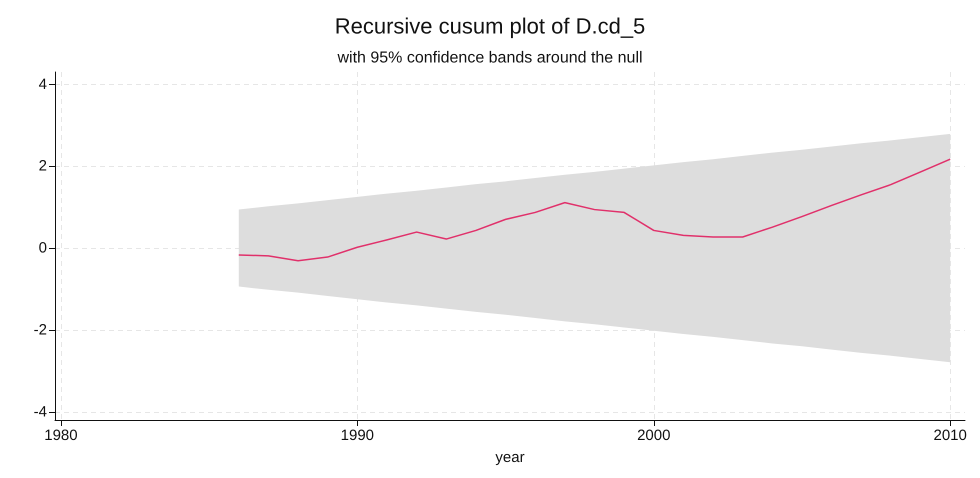  Describe the element at coordinates (490, 26) in the screenshot. I see `chart-title: Recursive cusum plot of D.cd_5` at that location.